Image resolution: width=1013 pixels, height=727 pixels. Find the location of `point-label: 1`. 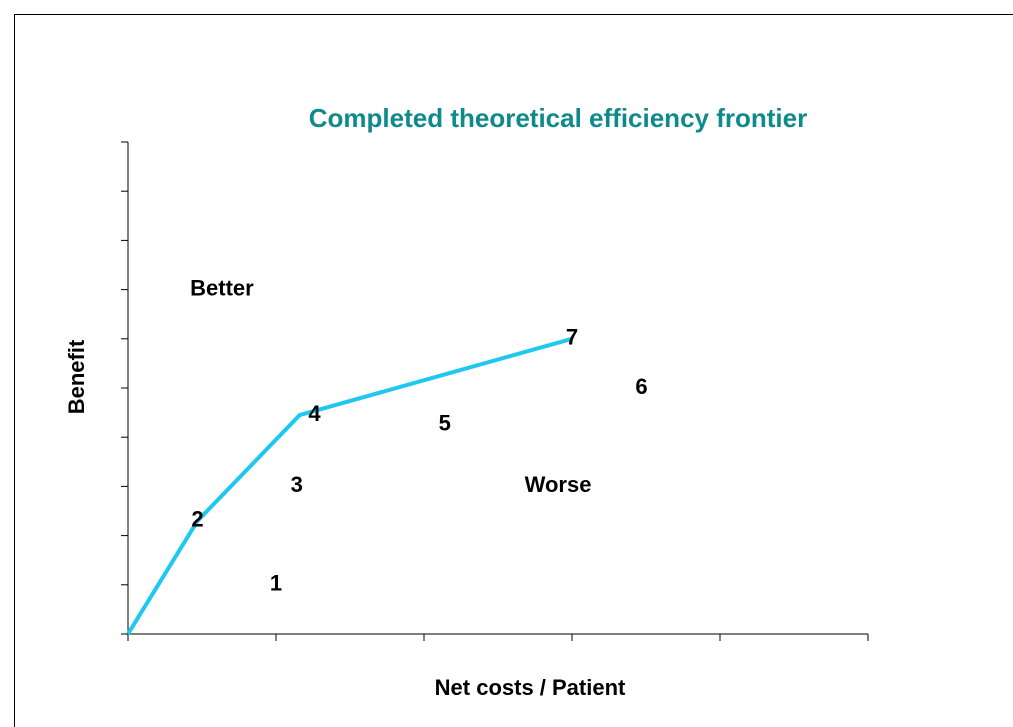

point-label: 1 is located at coordinates (276, 583).